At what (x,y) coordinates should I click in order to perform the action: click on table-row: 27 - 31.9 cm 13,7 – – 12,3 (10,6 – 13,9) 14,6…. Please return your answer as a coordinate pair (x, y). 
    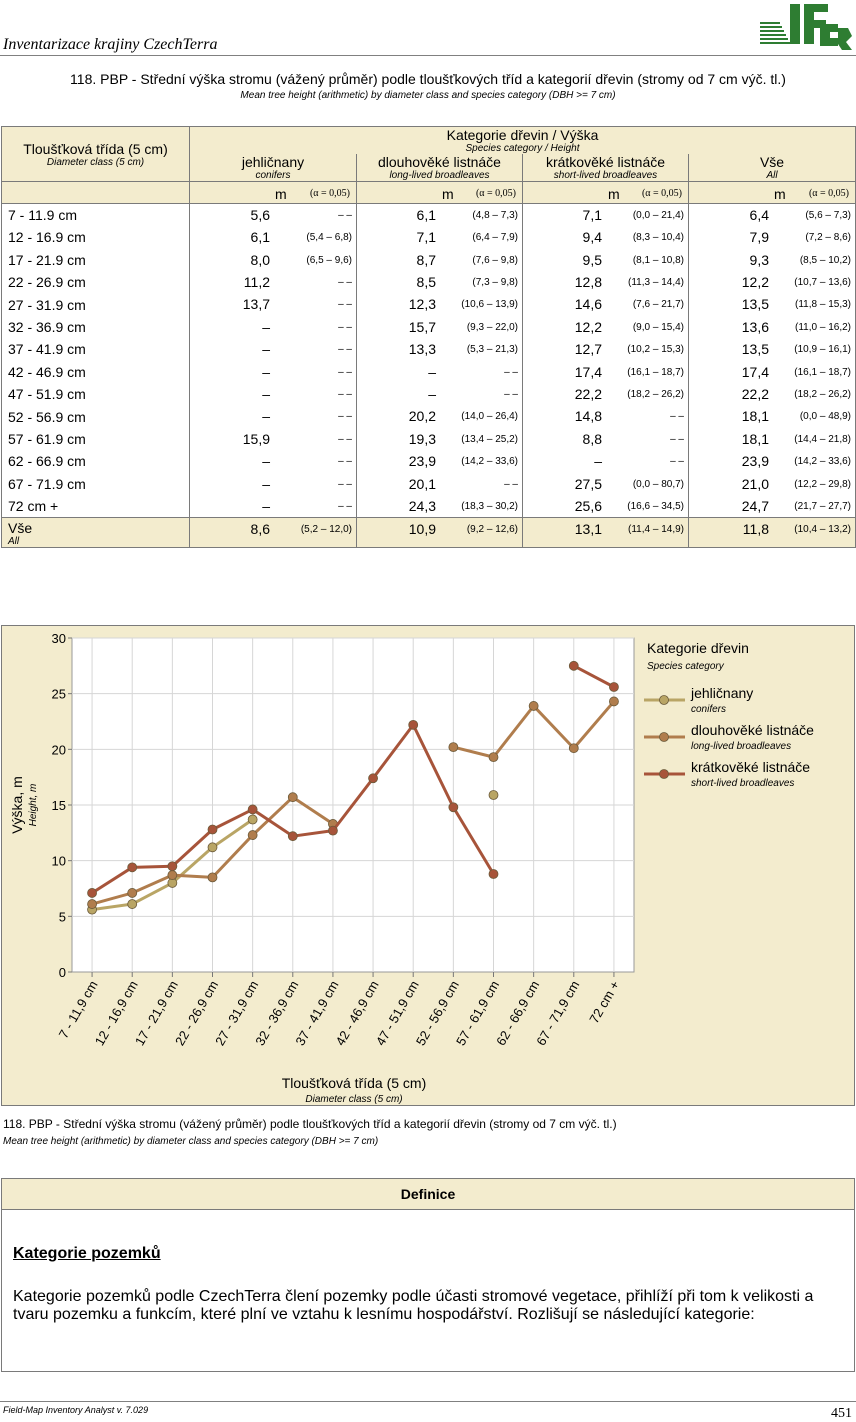
    Looking at the image, I should click on (428, 304).